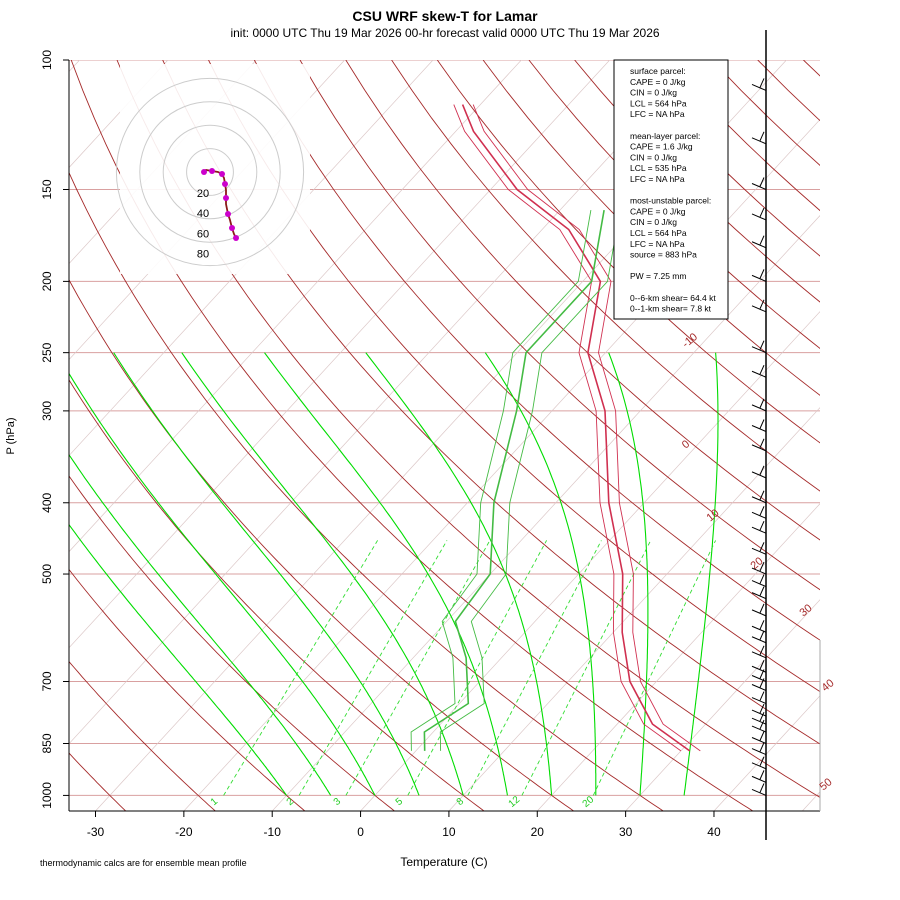 The height and width of the screenshot is (900, 900). Describe the element at coordinates (203, 214) in the screenshot. I see `hodograph-ring-label: 40` at that location.